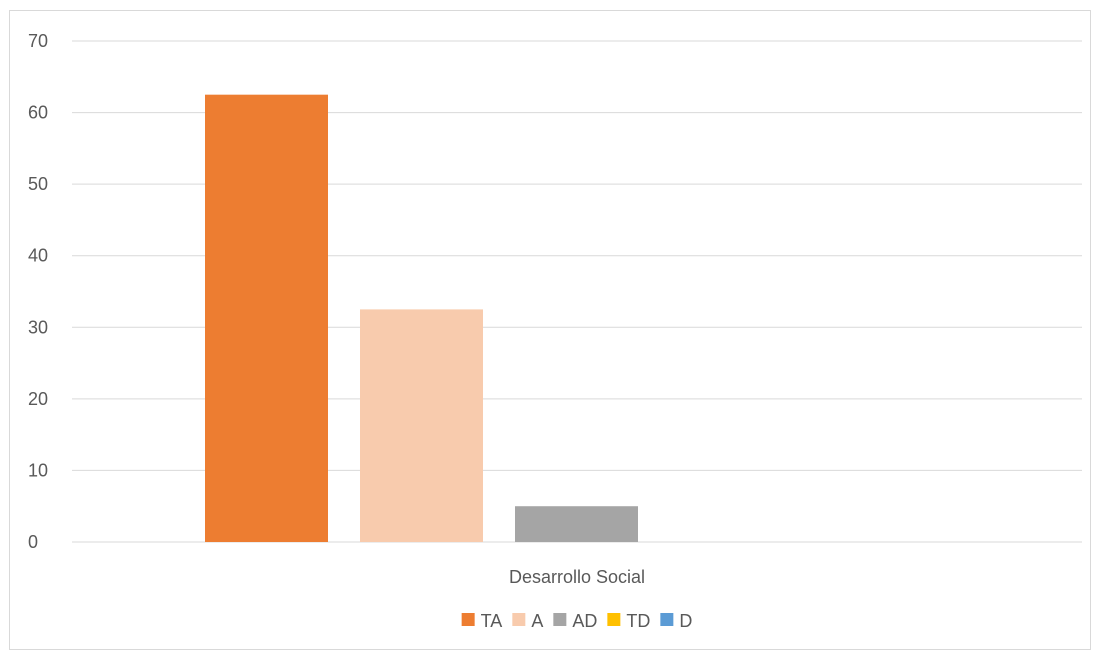 The image size is (1101, 656). What do you see at coordinates (468, 619) in the screenshot?
I see `legend-marker-ta` at bounding box center [468, 619].